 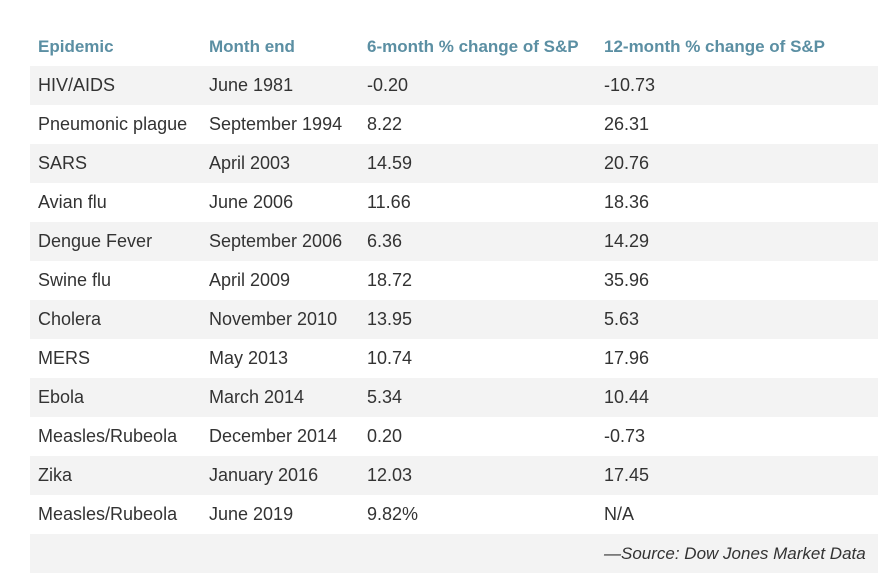 What do you see at coordinates (454, 397) in the screenshot?
I see `table-row: Ebola March 2014 5.34 10.44` at bounding box center [454, 397].